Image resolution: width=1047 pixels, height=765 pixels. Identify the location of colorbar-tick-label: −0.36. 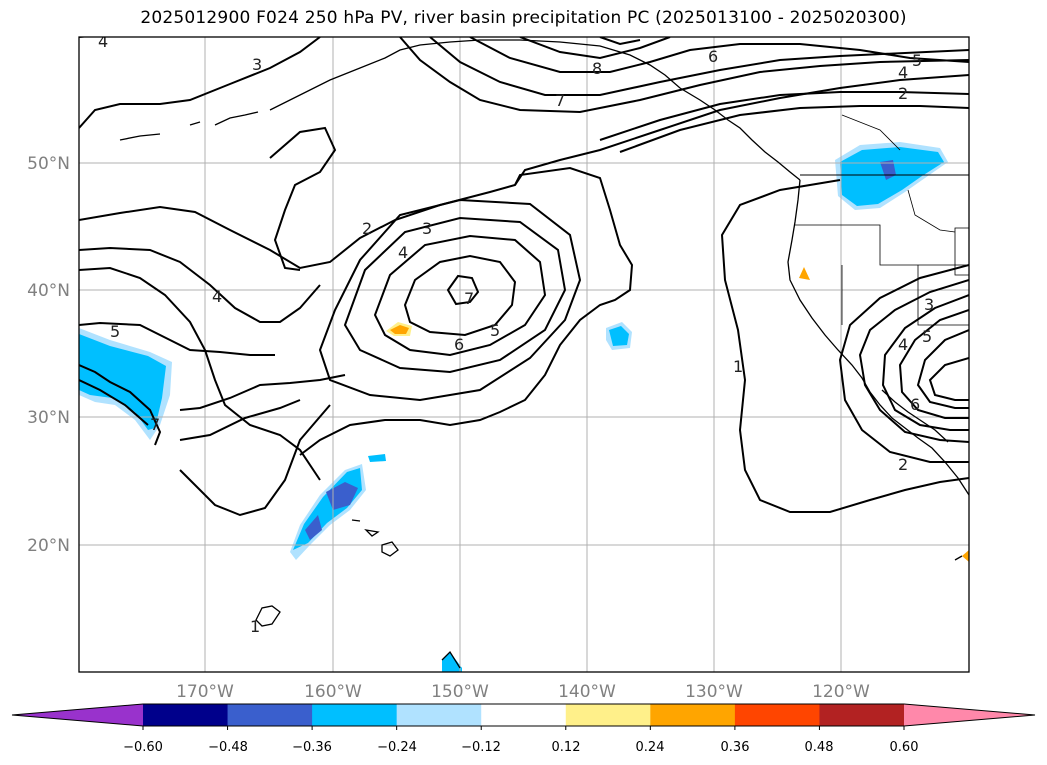
(312, 747).